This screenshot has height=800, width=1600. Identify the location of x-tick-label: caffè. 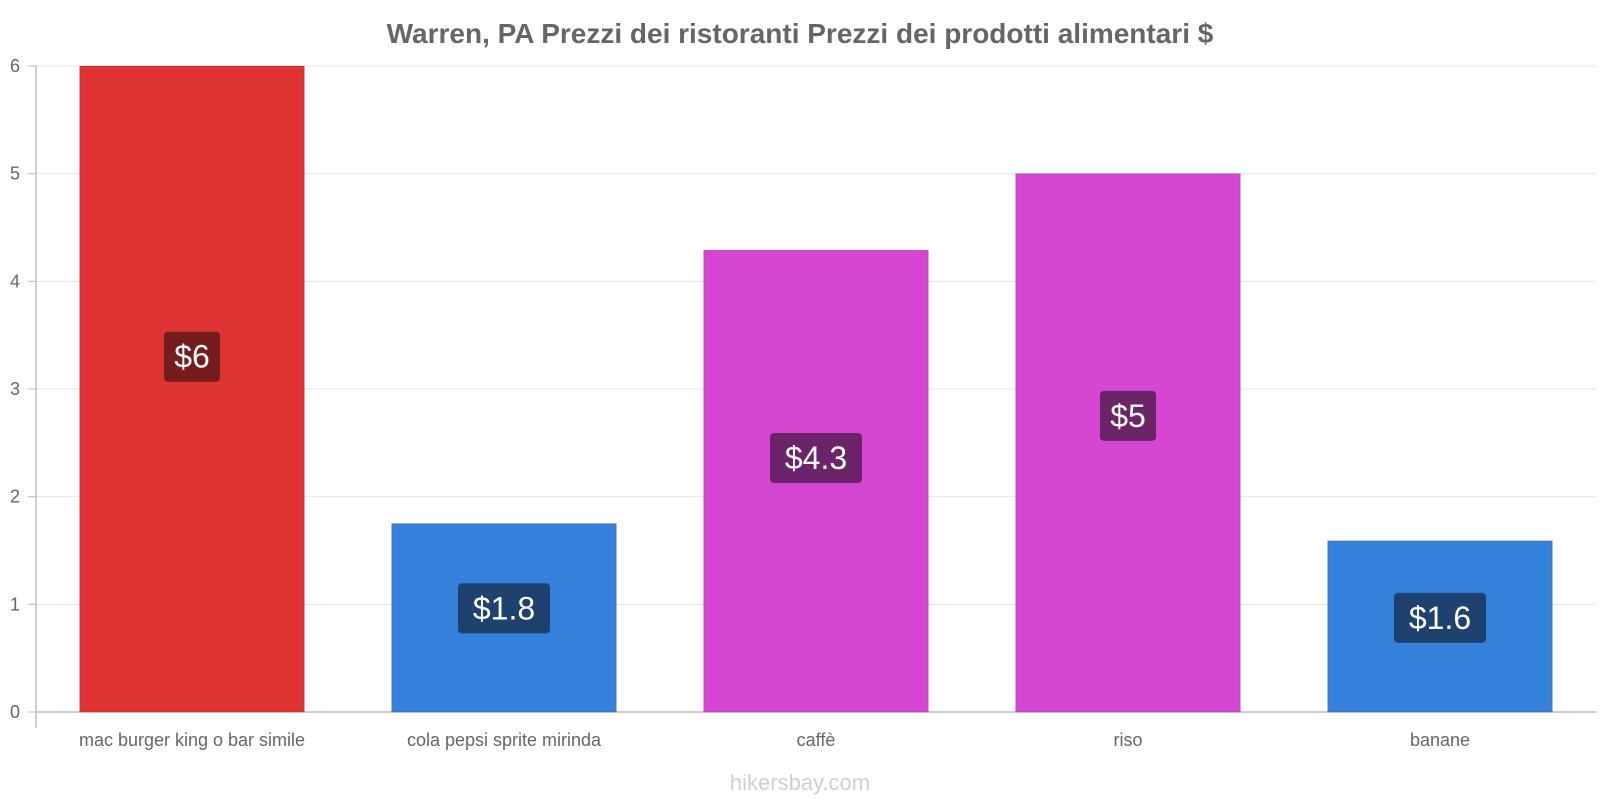
(816, 740).